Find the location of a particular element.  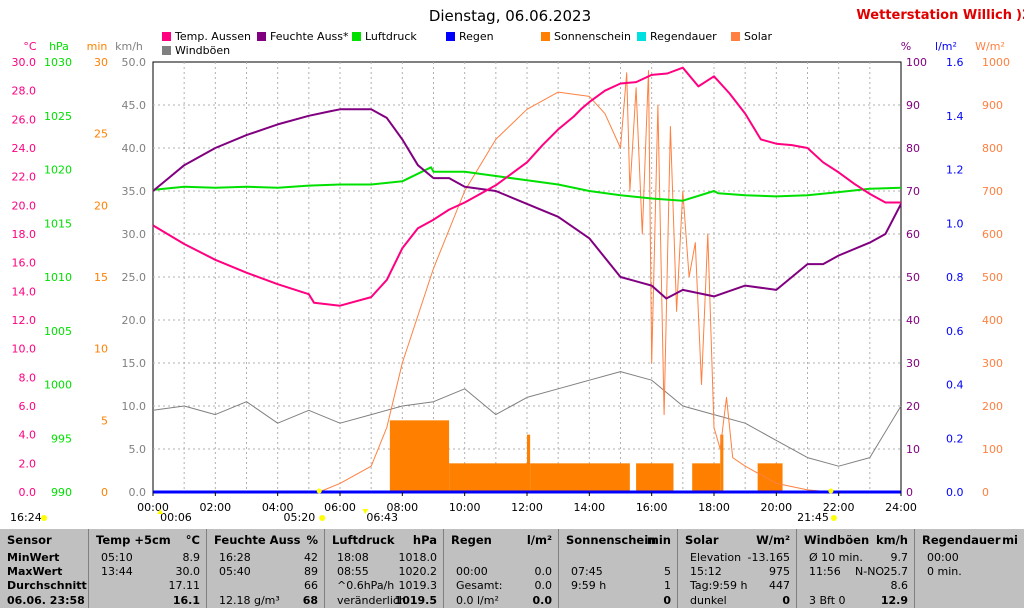

legend-label: Regendauer is located at coordinates (683, 36).